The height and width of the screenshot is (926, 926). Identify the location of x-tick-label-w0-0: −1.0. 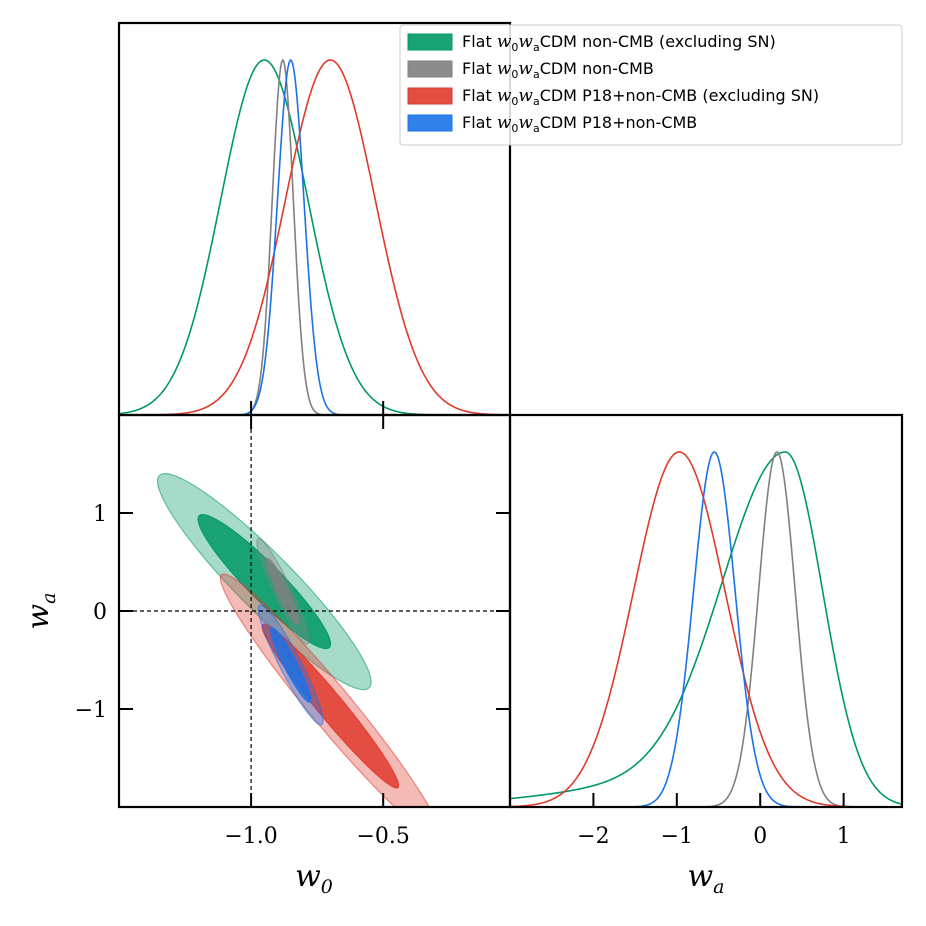
(250, 836).